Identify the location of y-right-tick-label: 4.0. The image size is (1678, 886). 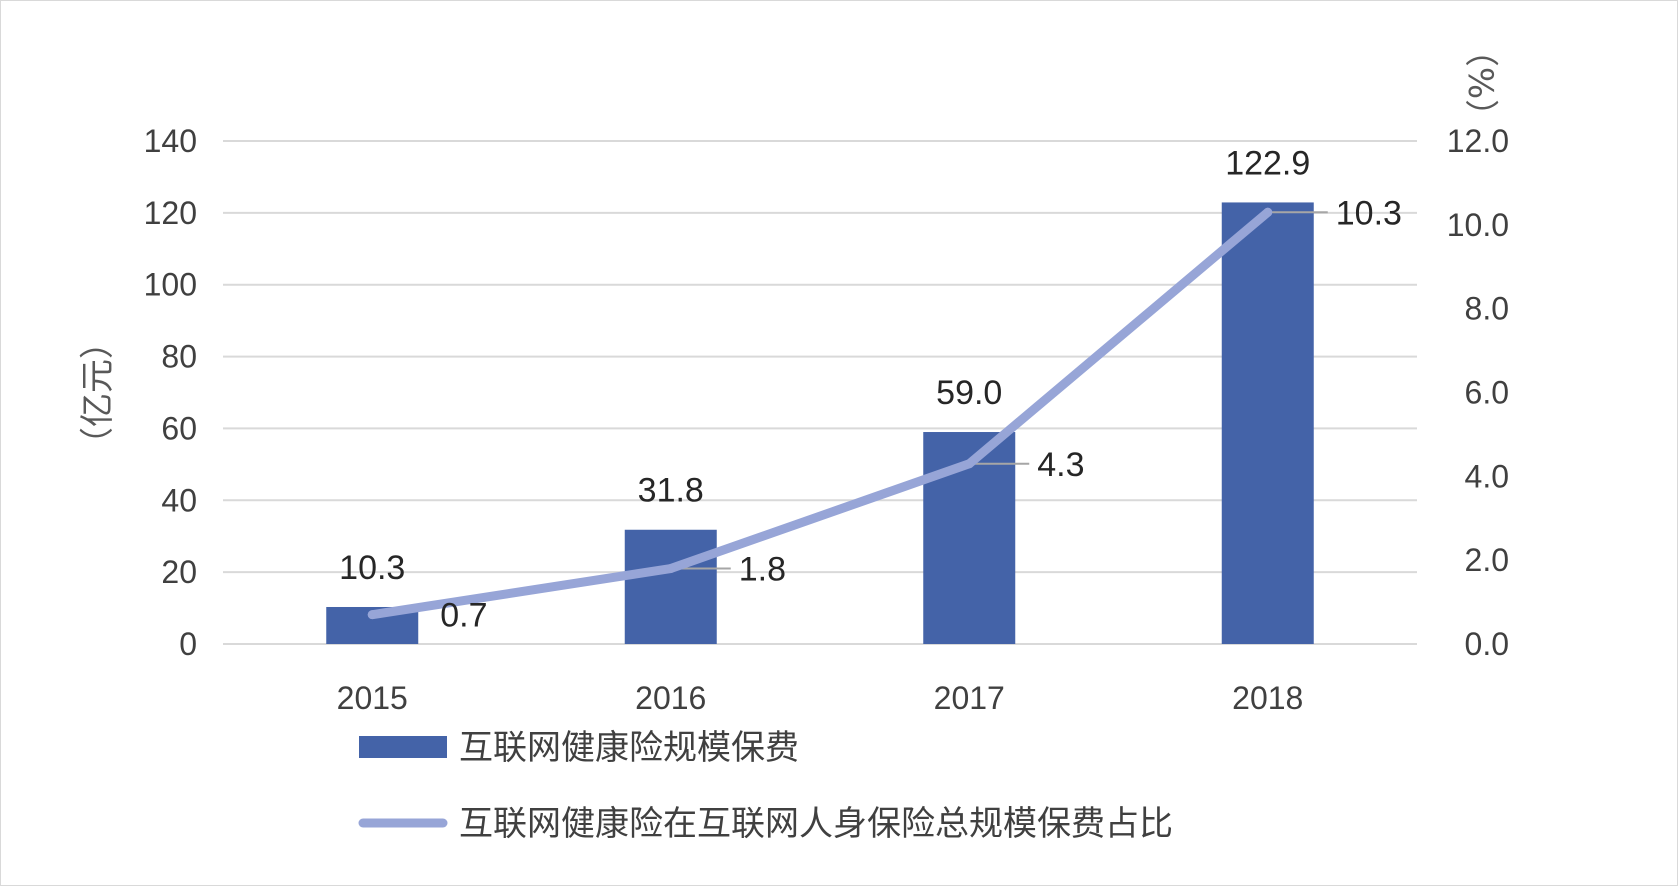
(1487, 476).